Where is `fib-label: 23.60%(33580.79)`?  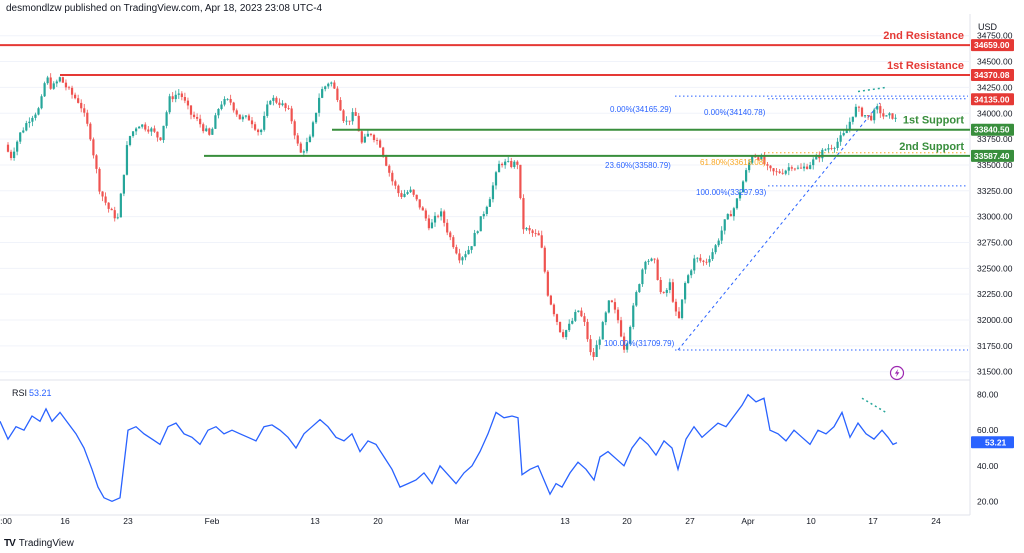
fib-label: 23.60%(33580.79) is located at coordinates (638, 165).